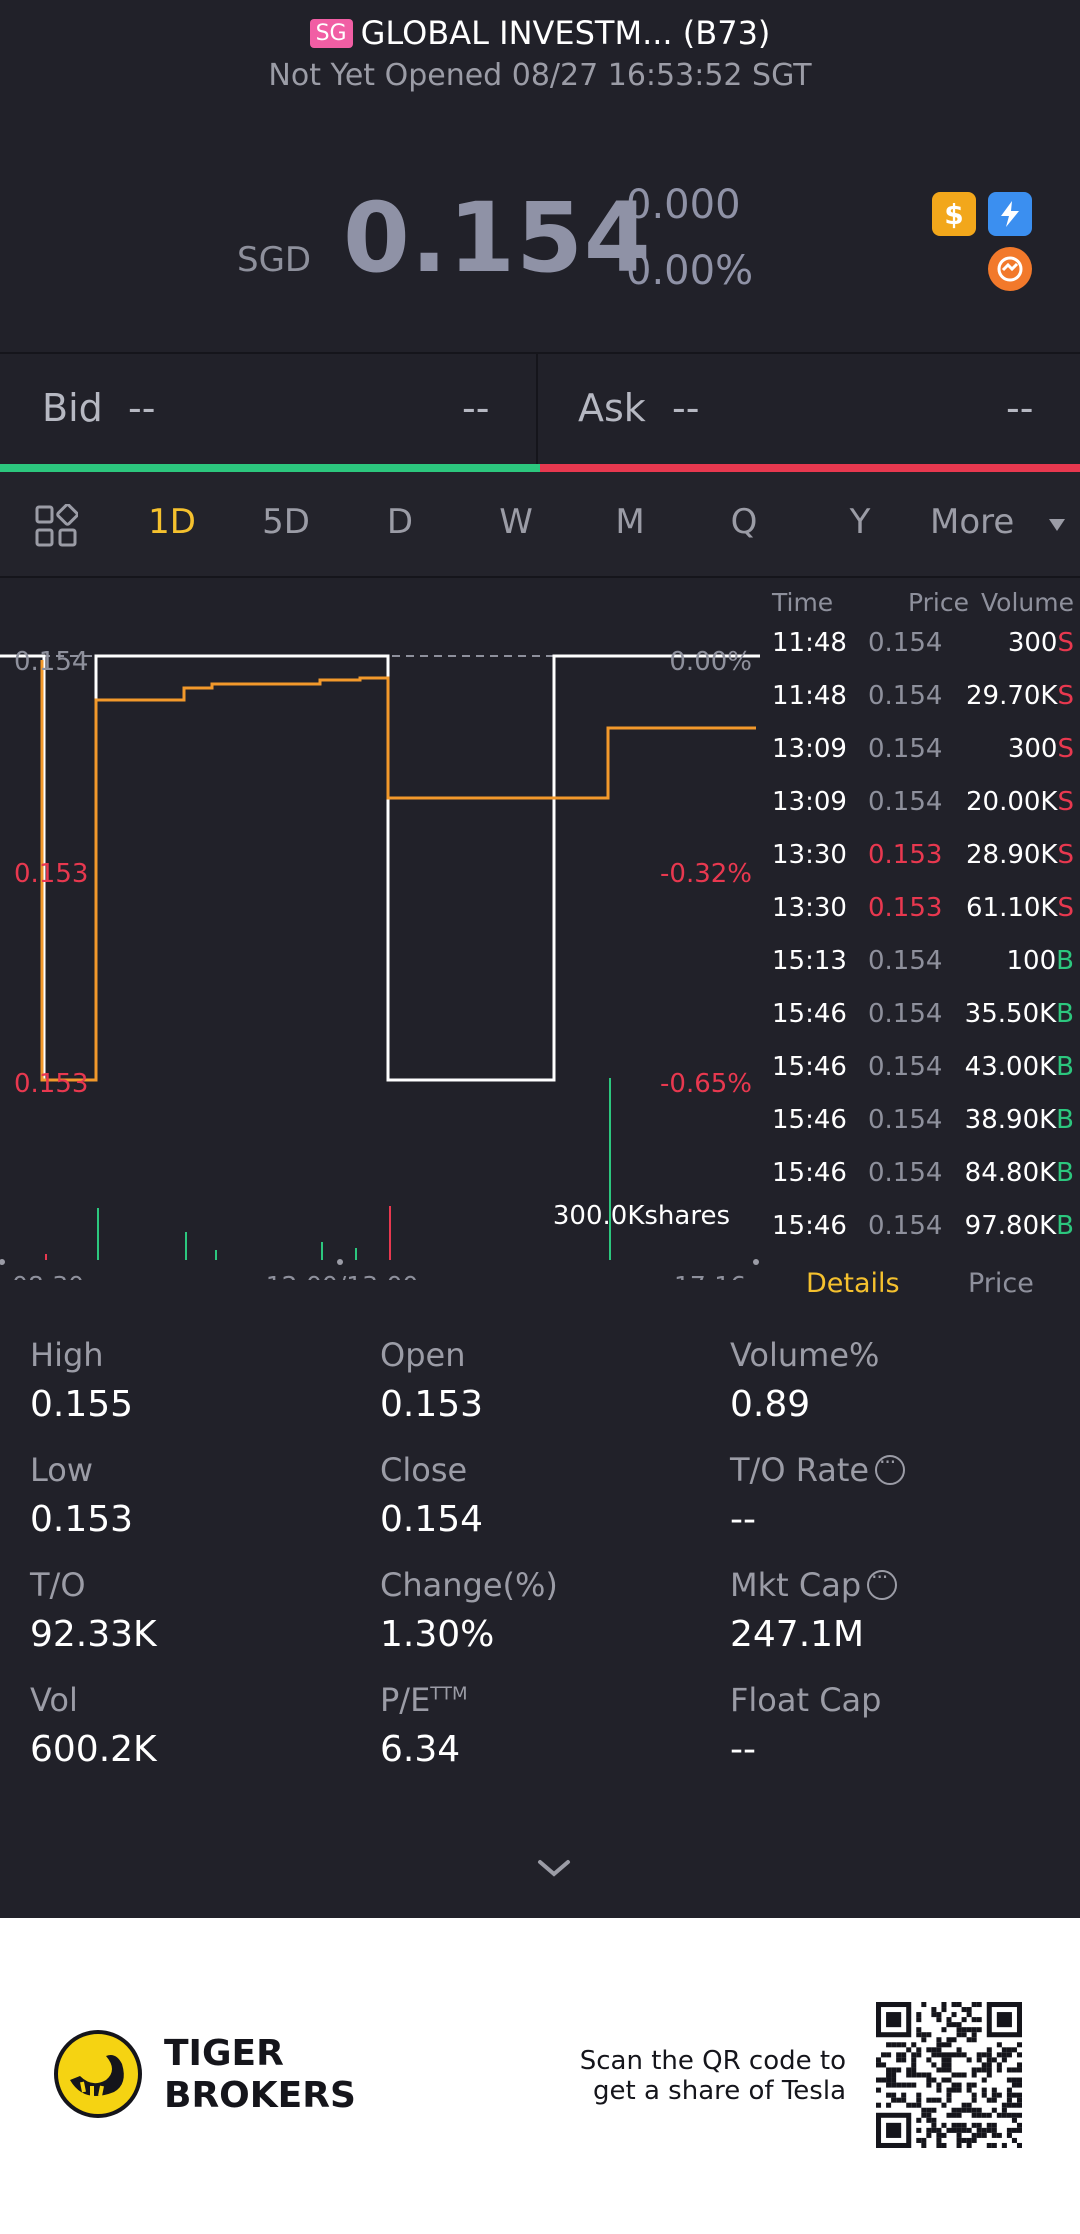 The image size is (1080, 2234). Describe the element at coordinates (938, 602) in the screenshot. I see `ticks-header-price: Price` at that location.